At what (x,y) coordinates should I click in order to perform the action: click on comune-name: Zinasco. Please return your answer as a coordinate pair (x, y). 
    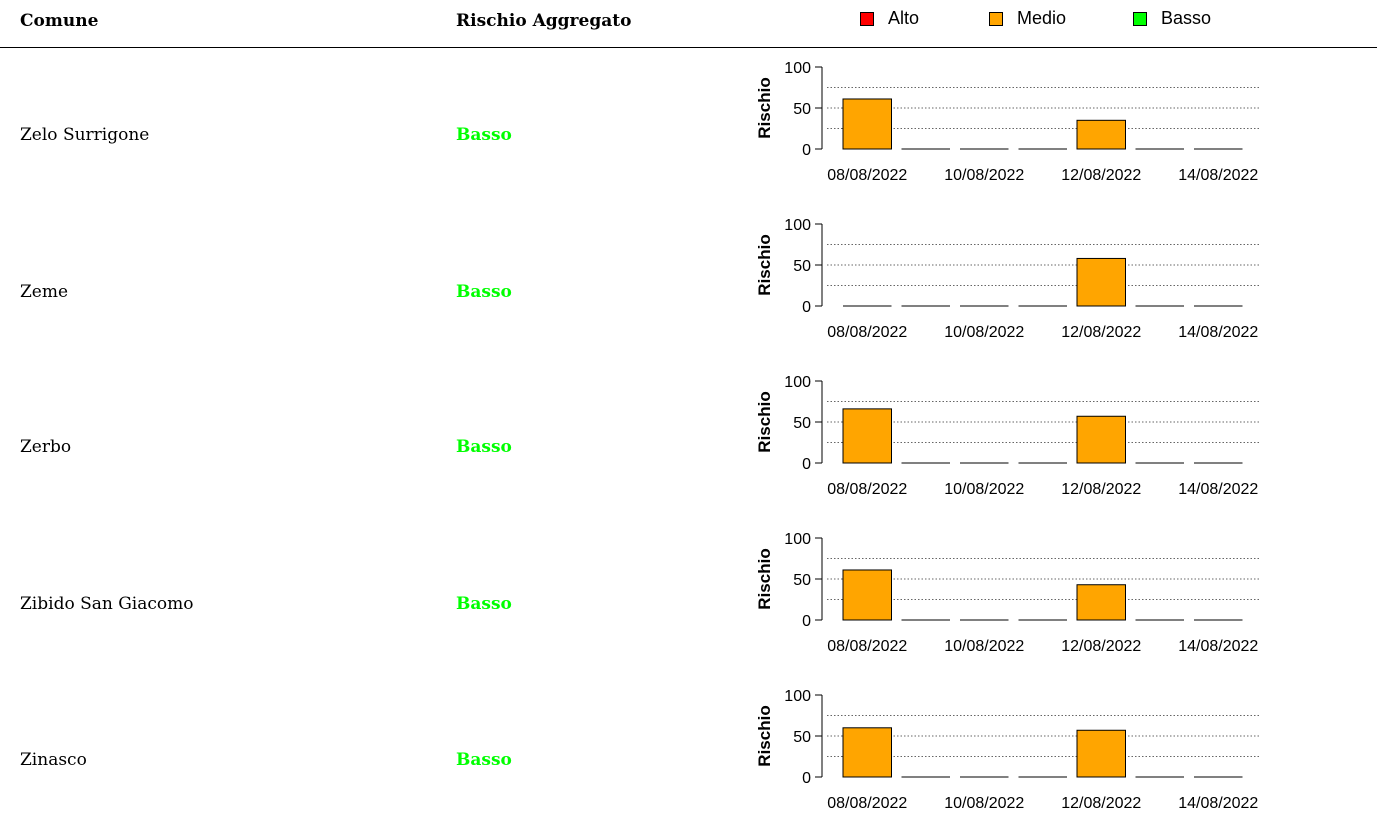
    Looking at the image, I should click on (53, 760).